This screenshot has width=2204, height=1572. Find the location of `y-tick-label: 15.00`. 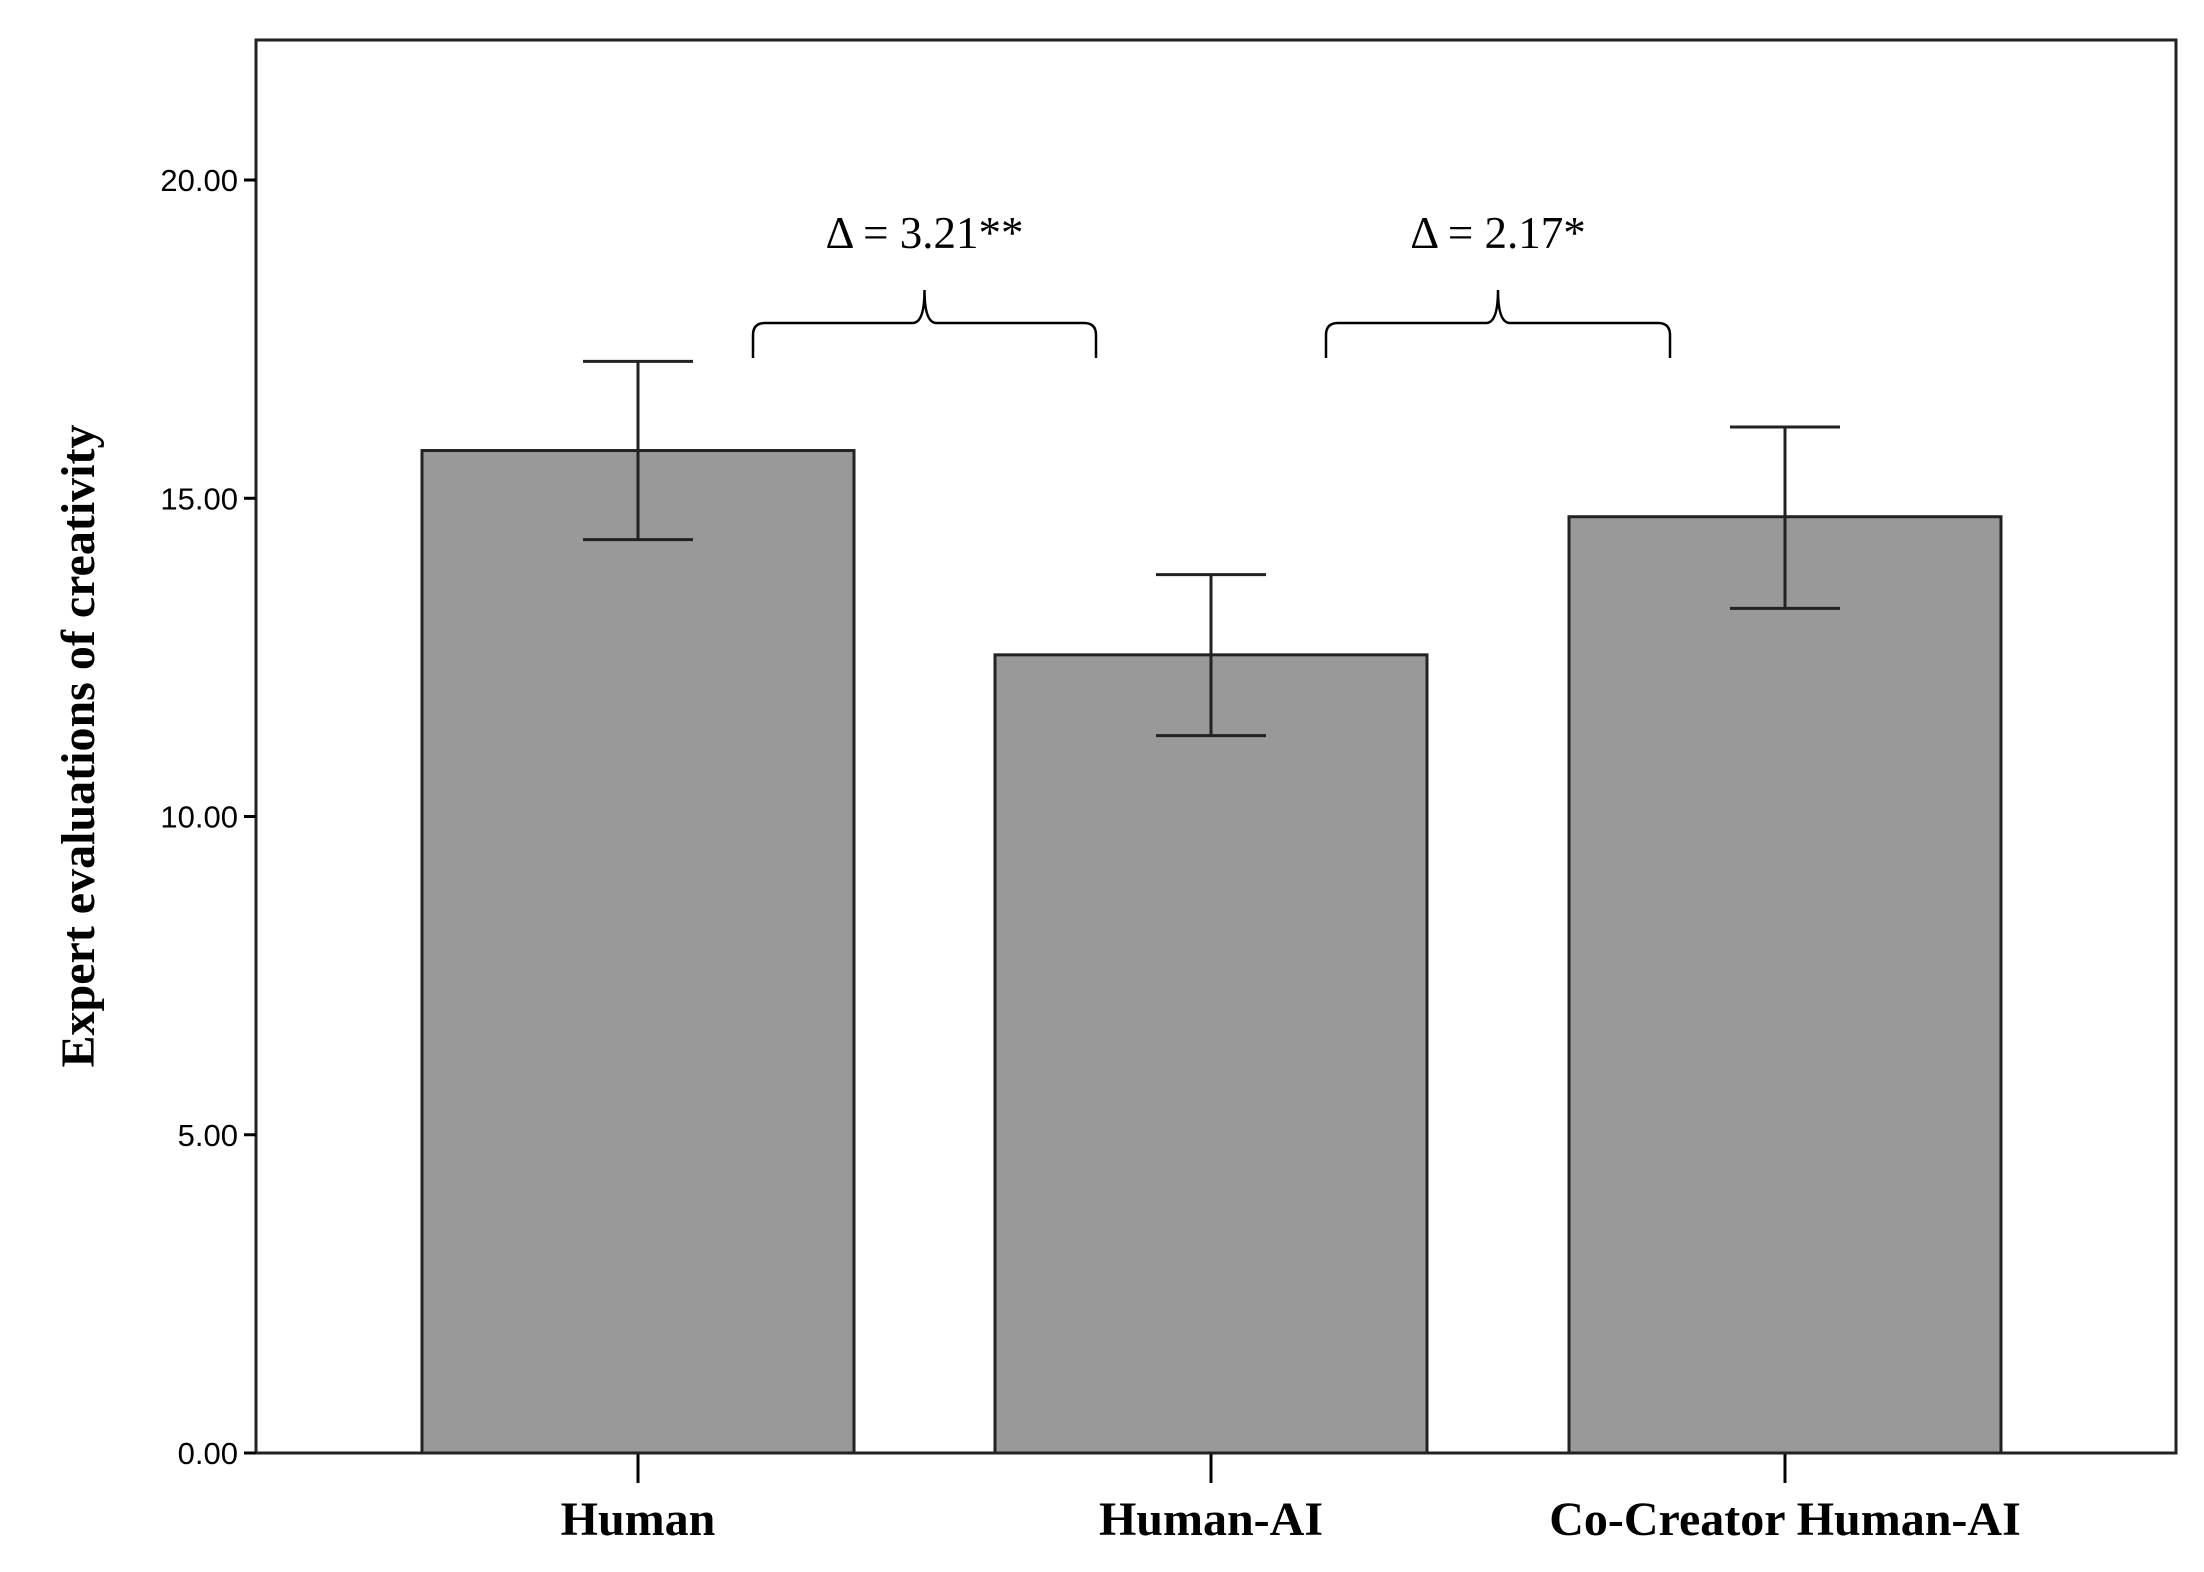

y-tick-label: 15.00 is located at coordinates (199, 498).